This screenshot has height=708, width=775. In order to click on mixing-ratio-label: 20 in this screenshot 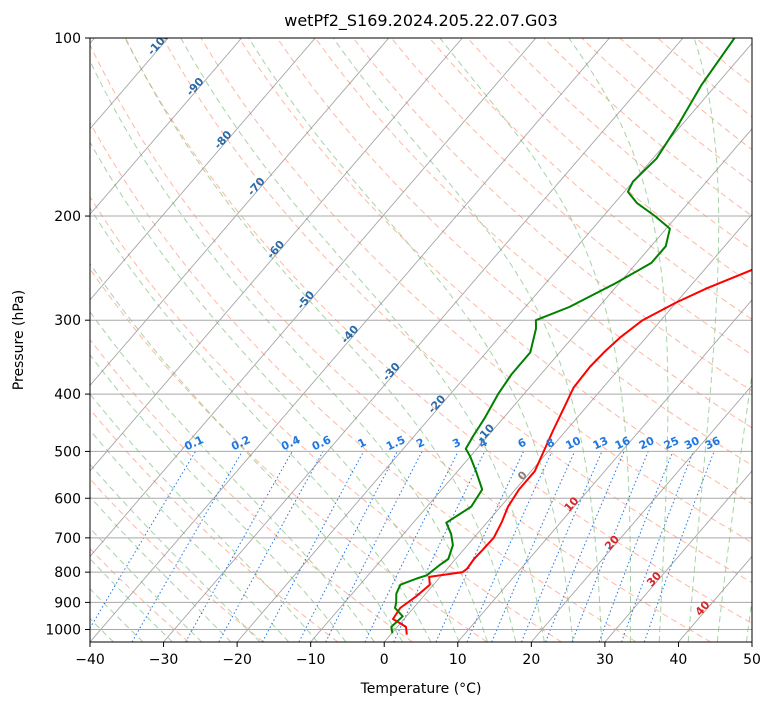, I will do `click(647, 443)`.